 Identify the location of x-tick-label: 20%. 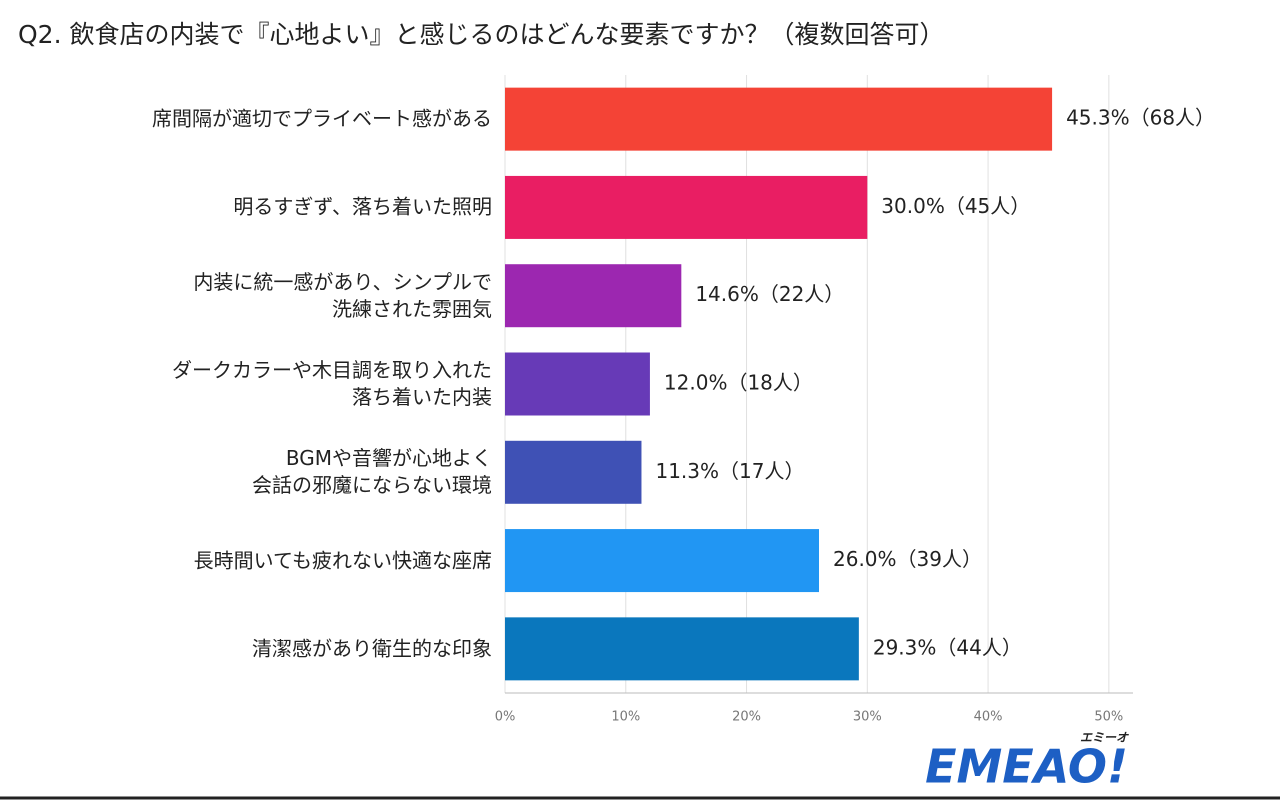
(746, 717).